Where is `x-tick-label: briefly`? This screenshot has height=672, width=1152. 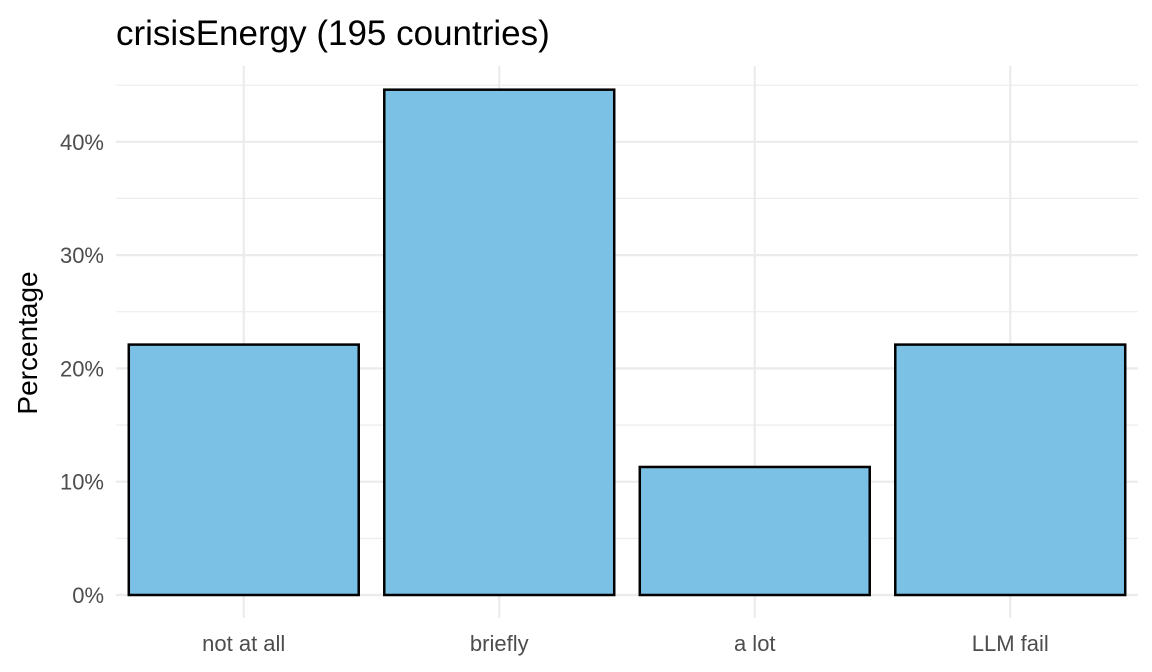
x-tick-label: briefly is located at coordinates (499, 643).